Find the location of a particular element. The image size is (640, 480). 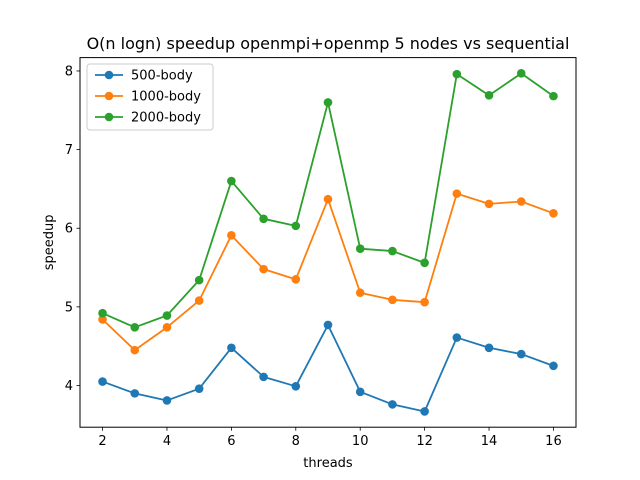

x-tick-label: 8 is located at coordinates (296, 441).